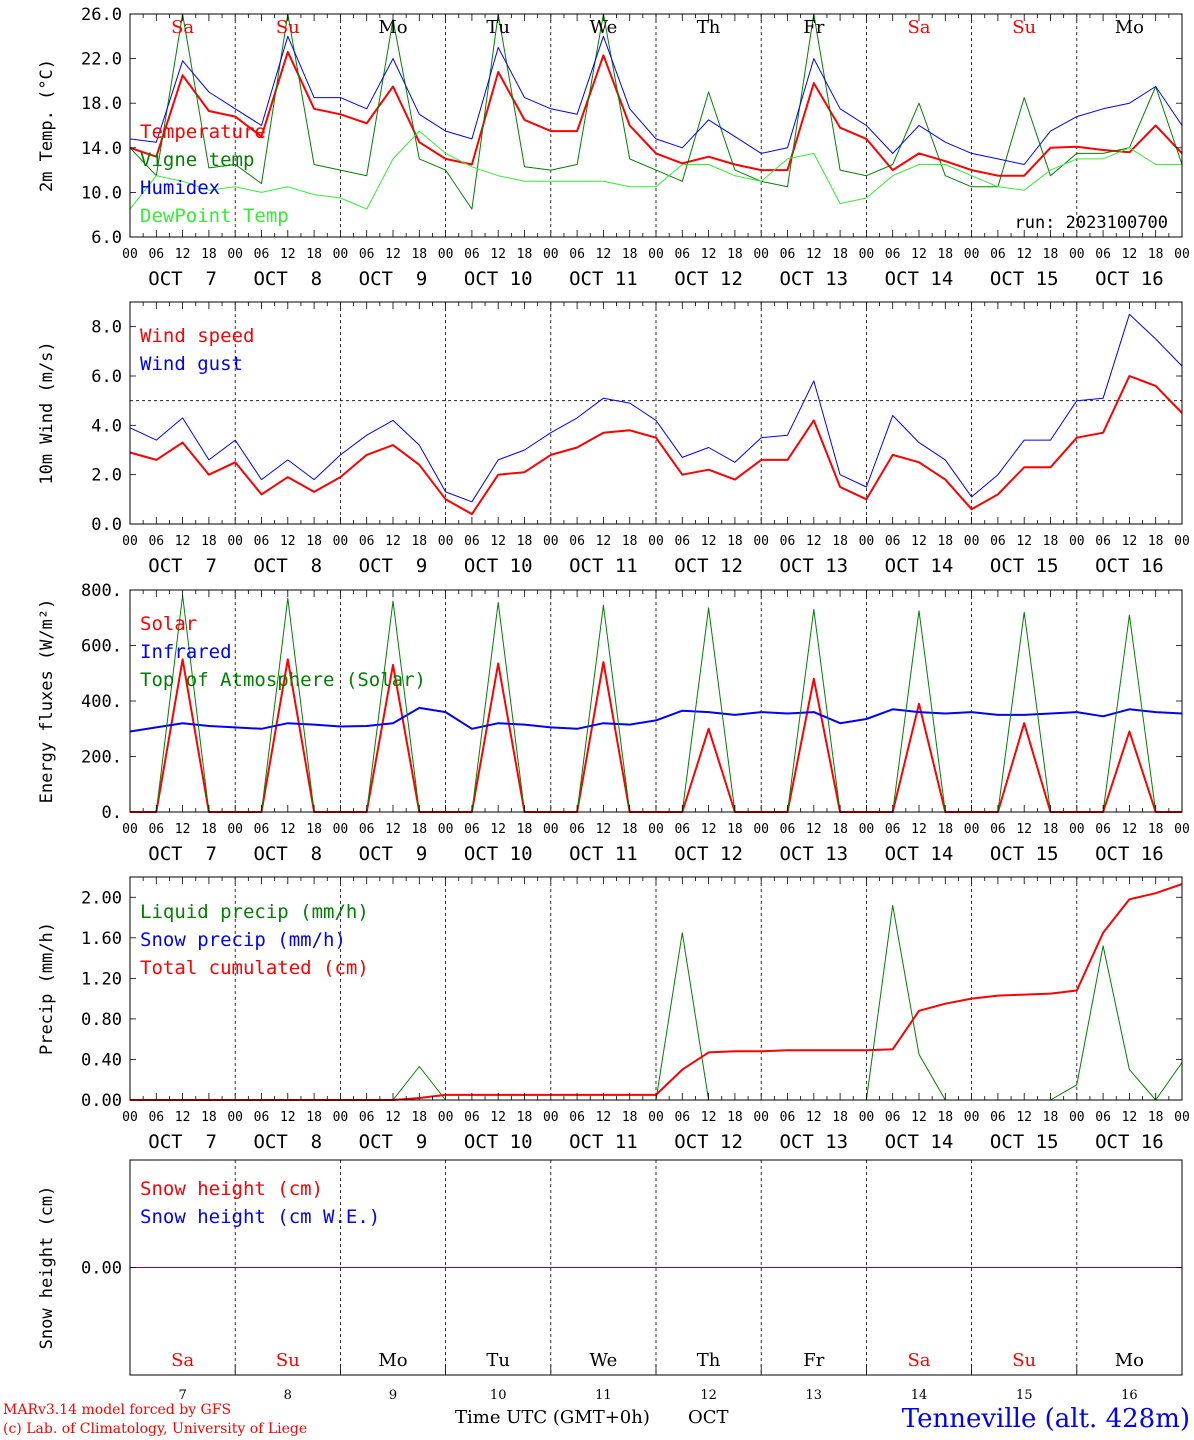 The height and width of the screenshot is (1440, 1194). Describe the element at coordinates (117, 1410) in the screenshot. I see `credit-line-1: MARv3.14 model forced by GFS` at that location.